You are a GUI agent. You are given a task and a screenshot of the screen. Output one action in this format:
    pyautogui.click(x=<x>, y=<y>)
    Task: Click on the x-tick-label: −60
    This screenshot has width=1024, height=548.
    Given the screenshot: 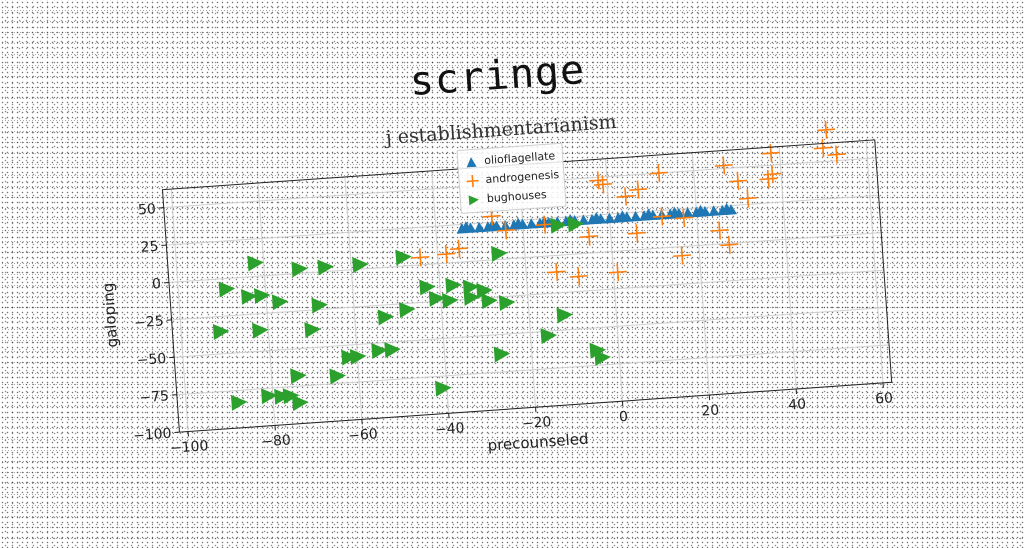 What is the action you would take?
    pyautogui.click(x=363, y=435)
    